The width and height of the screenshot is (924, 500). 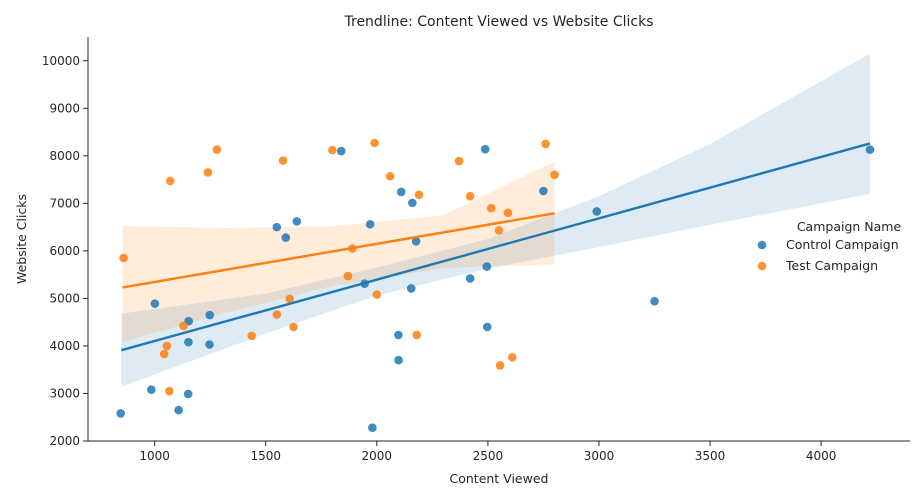 I want to click on legend-label-1: Test Campaign, so click(x=831, y=265).